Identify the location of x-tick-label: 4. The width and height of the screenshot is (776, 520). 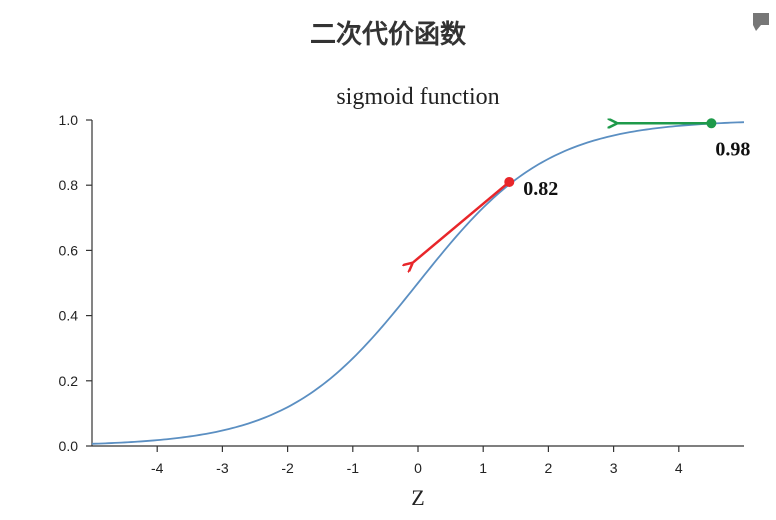
(679, 468).